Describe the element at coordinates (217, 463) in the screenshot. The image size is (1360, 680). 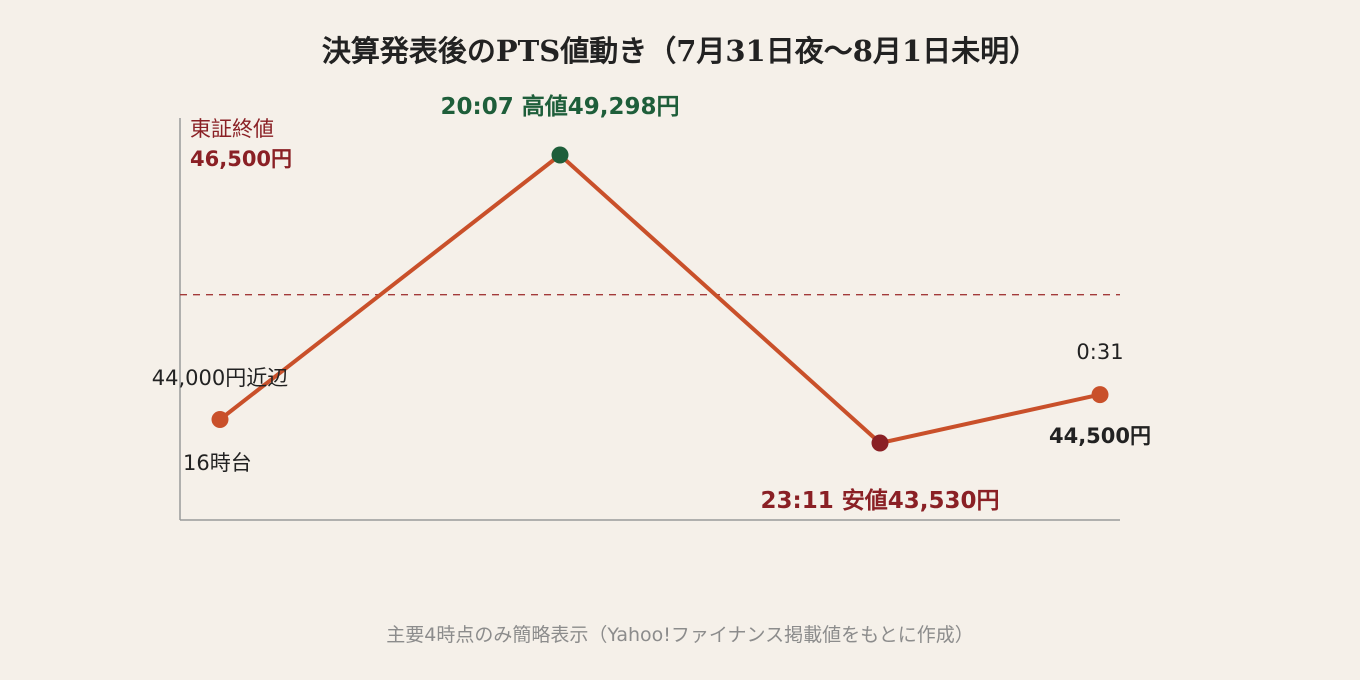
I see `start-time-label: 16時台` at that location.